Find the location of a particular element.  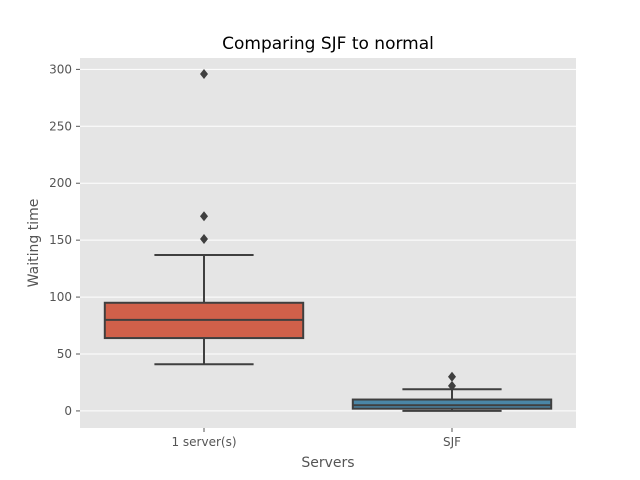

chart-title: Comparing SJF to normal is located at coordinates (328, 44).